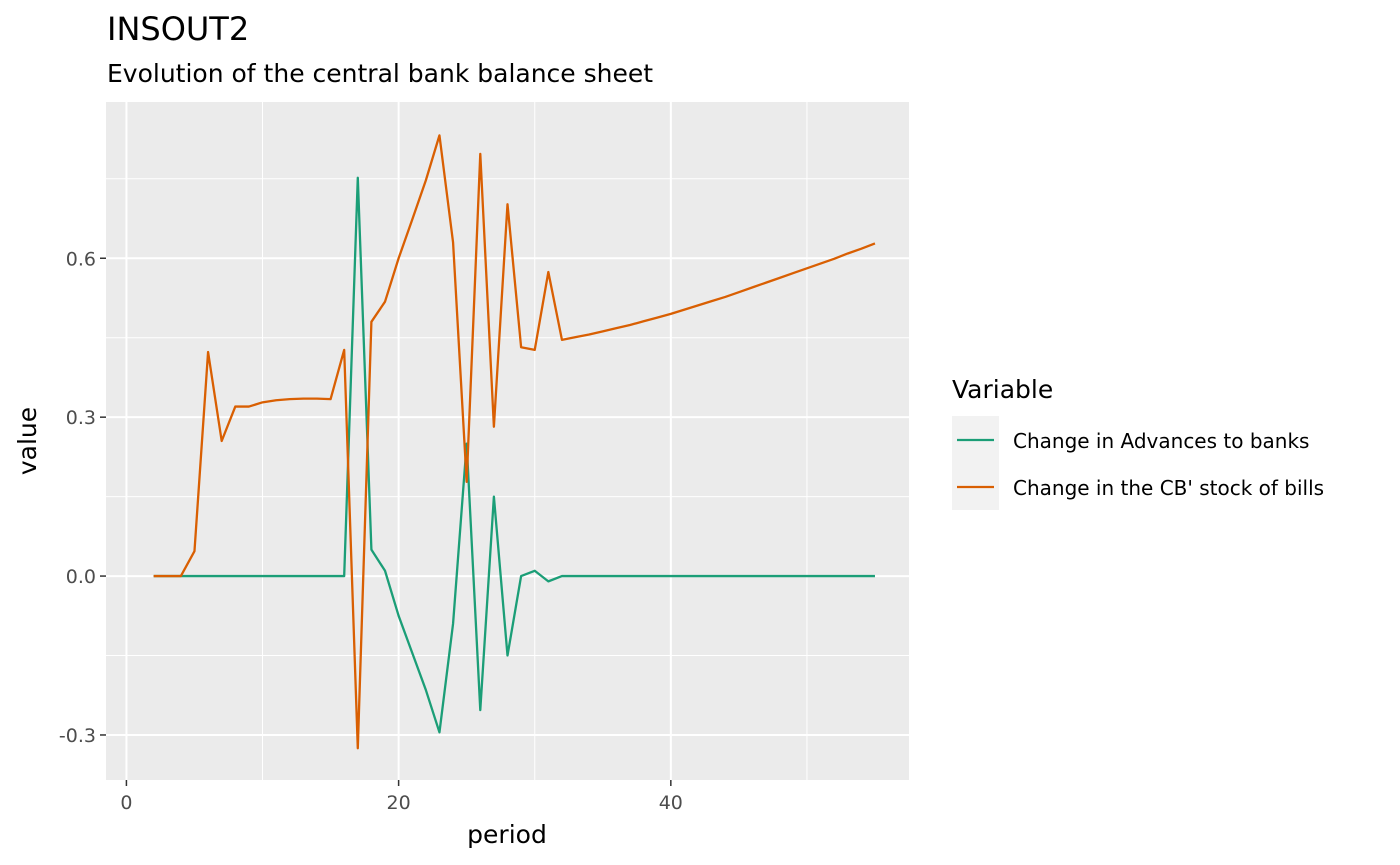 The image size is (1400, 865). I want to click on legend-label-2: Change in the CB' stock of bills, so click(1168, 488).